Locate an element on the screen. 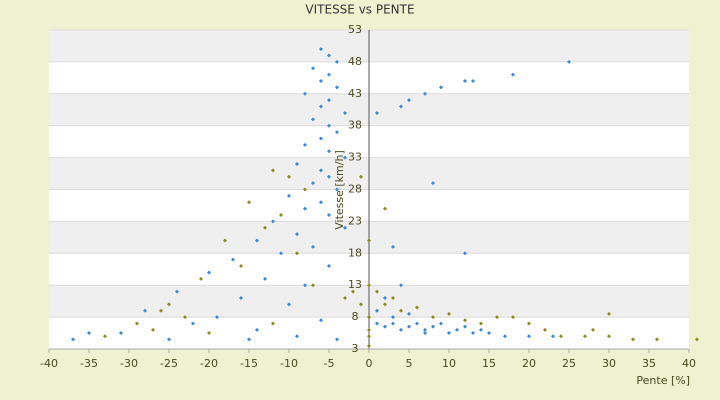 The height and width of the screenshot is (400, 720). x-tick-label: -20 is located at coordinates (209, 363).